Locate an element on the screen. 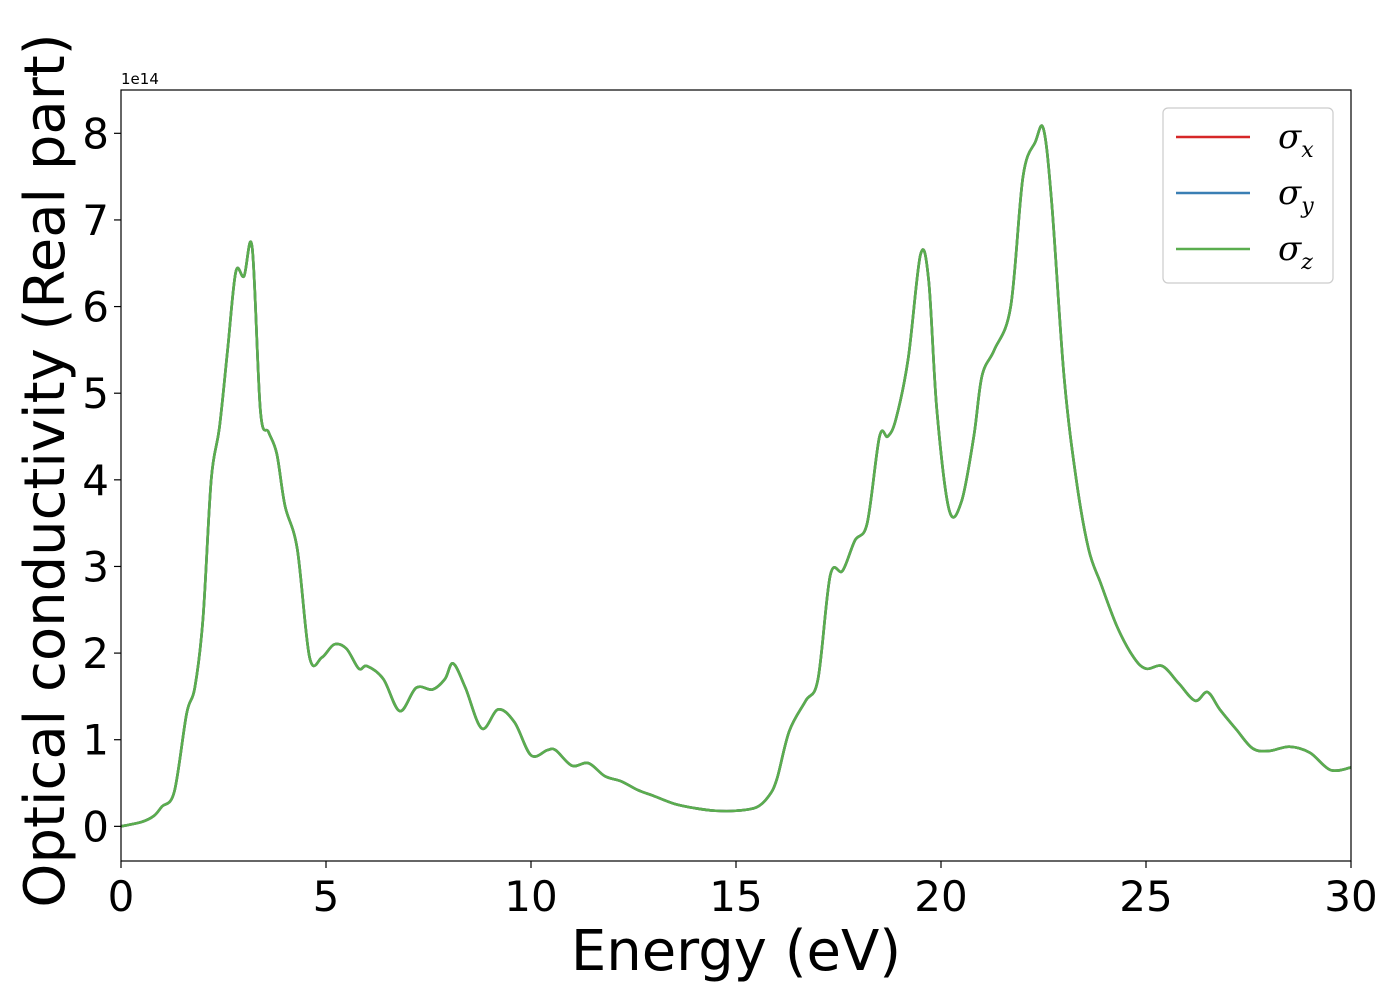  y-tick-label: 8 is located at coordinates (95, 133).